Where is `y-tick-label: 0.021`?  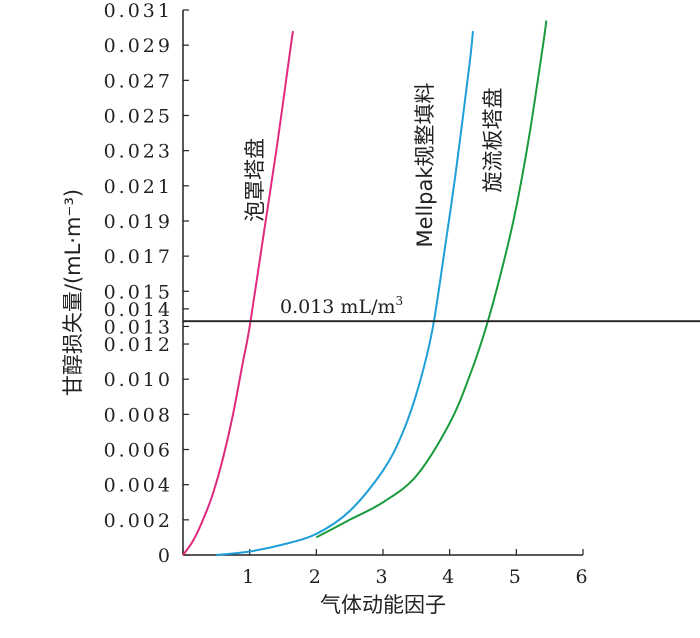 y-tick-label: 0.021 is located at coordinates (138, 187).